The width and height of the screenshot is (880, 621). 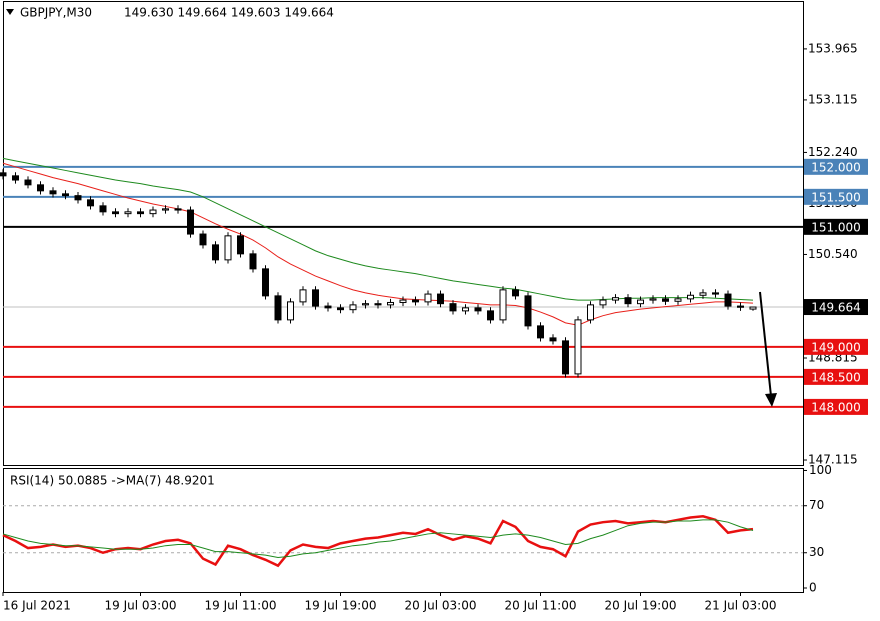 I want to click on menu-triangle, so click(x=10, y=12).